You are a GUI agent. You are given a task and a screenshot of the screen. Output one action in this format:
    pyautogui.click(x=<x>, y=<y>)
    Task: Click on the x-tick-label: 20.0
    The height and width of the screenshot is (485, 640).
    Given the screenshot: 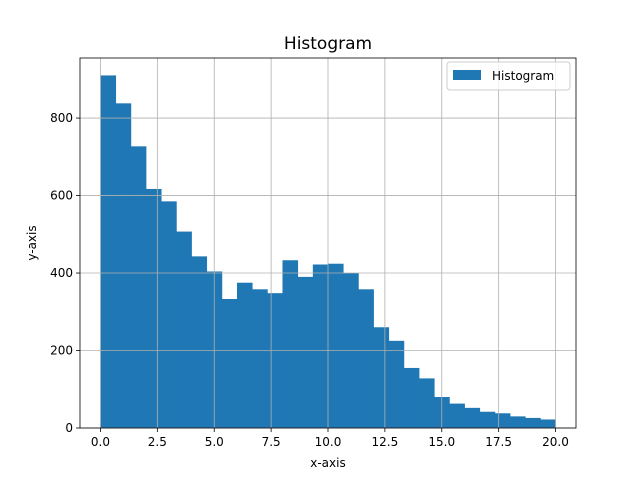 What is the action you would take?
    pyautogui.click(x=555, y=442)
    